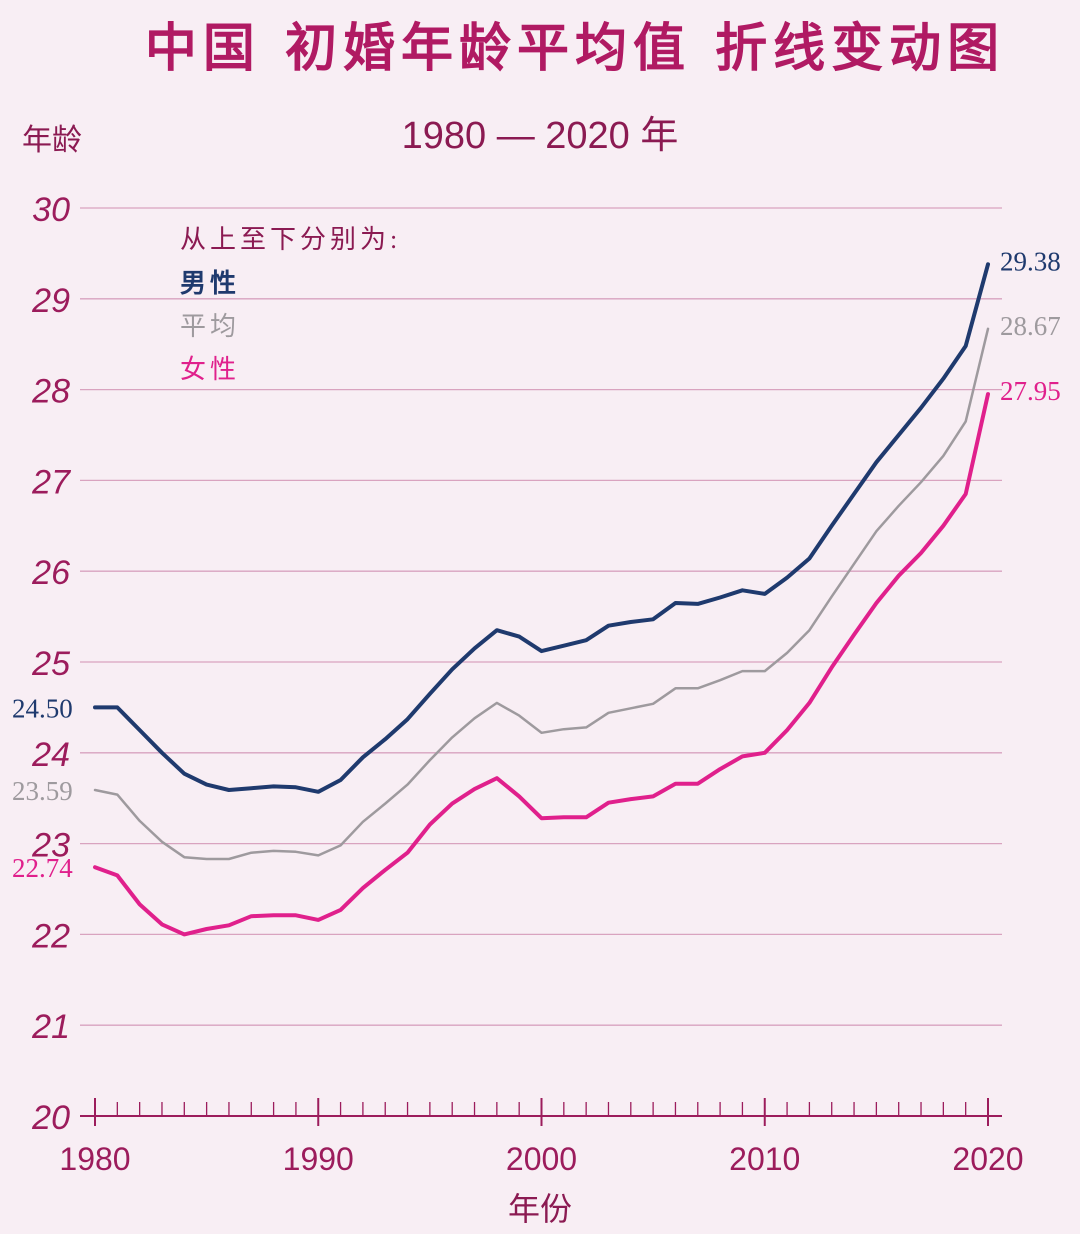  Describe the element at coordinates (540, 136) in the screenshot. I see `chart-subtitle: 1980 — 2020 年` at that location.